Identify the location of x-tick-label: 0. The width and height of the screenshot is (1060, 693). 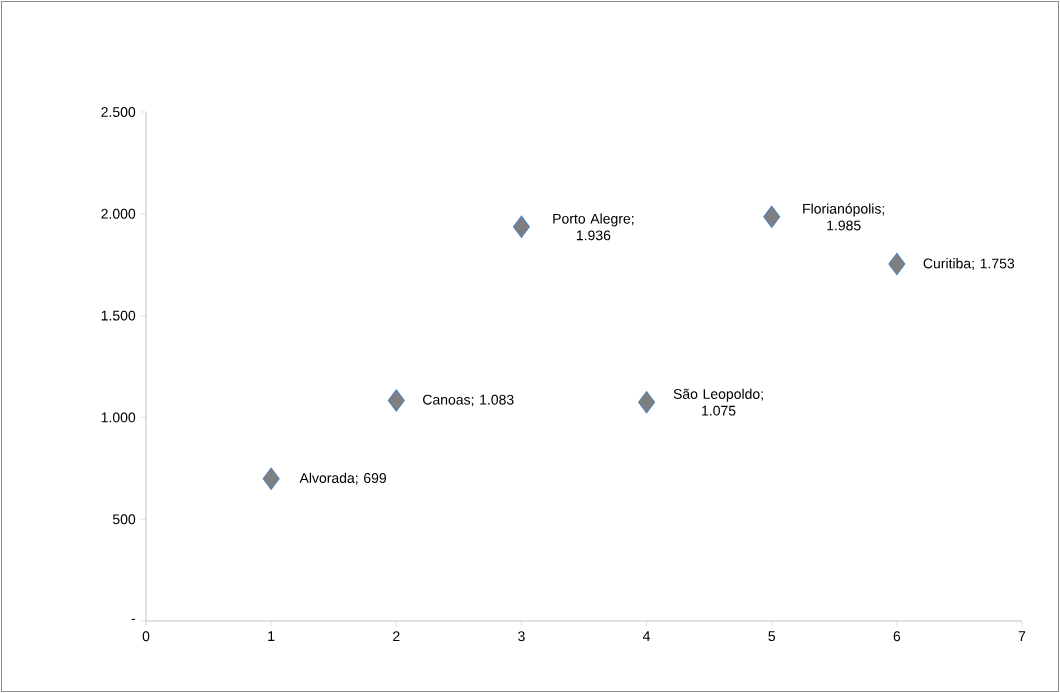
(146, 636).